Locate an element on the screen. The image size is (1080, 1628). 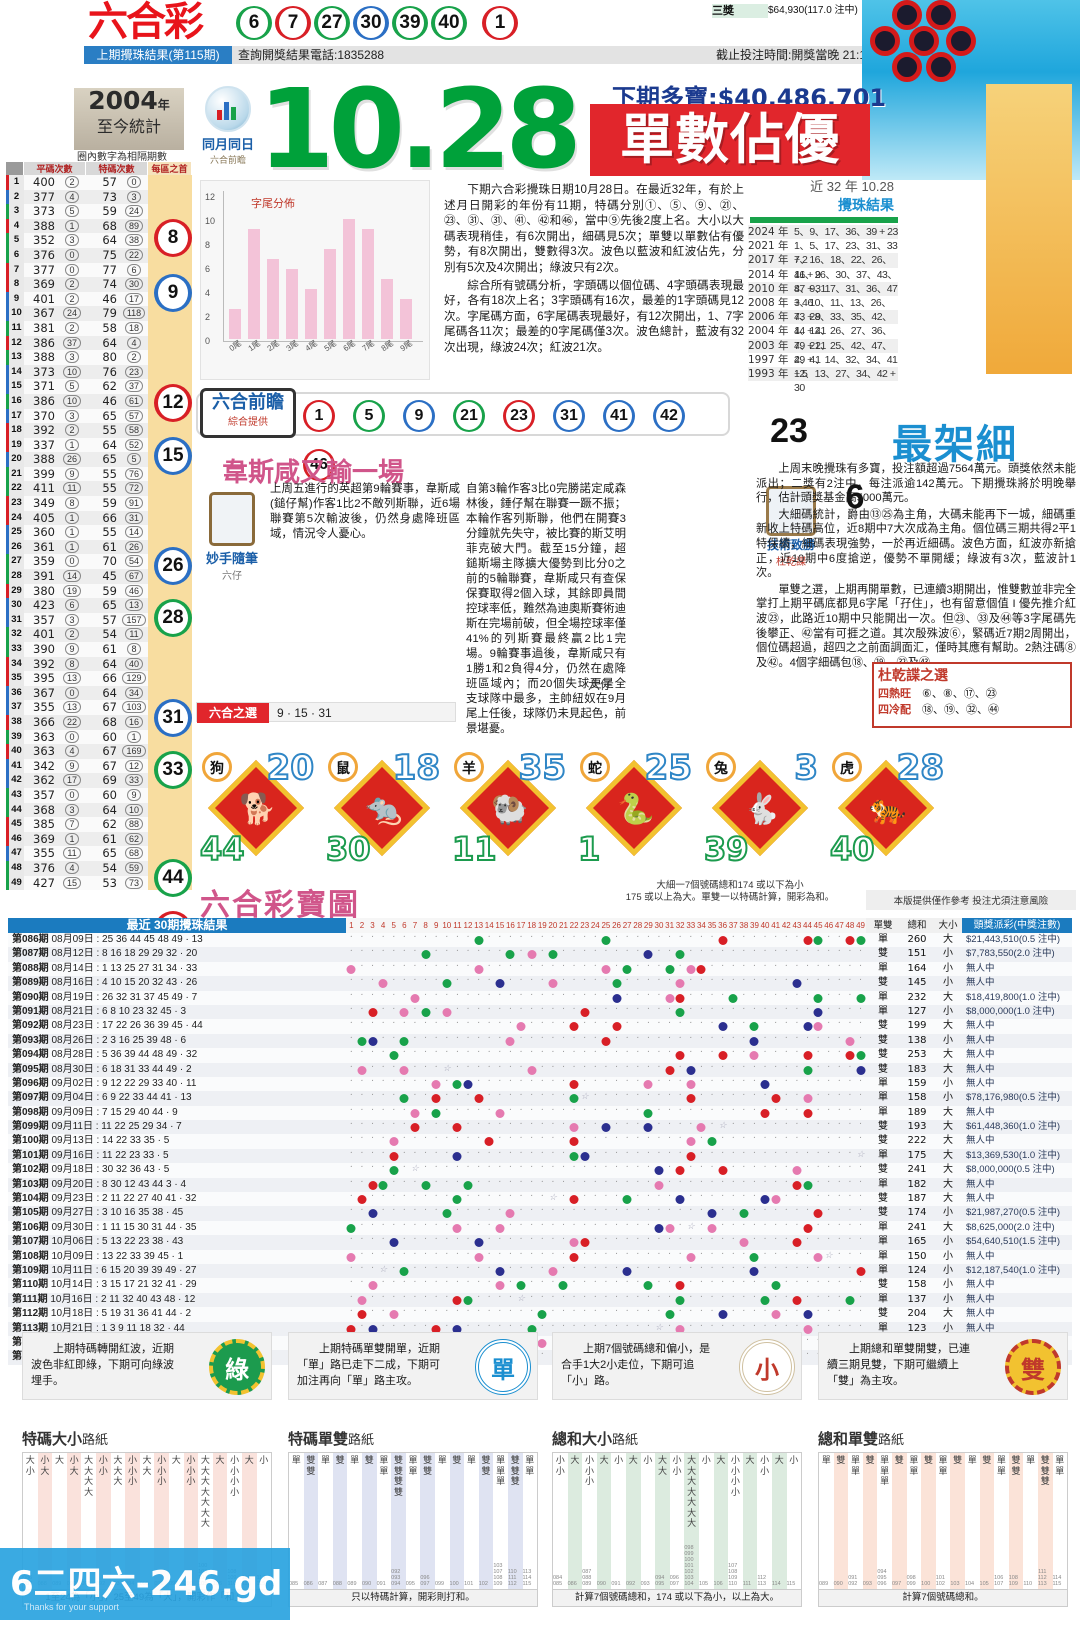
special-count: 66 is located at coordinates (109, 517).